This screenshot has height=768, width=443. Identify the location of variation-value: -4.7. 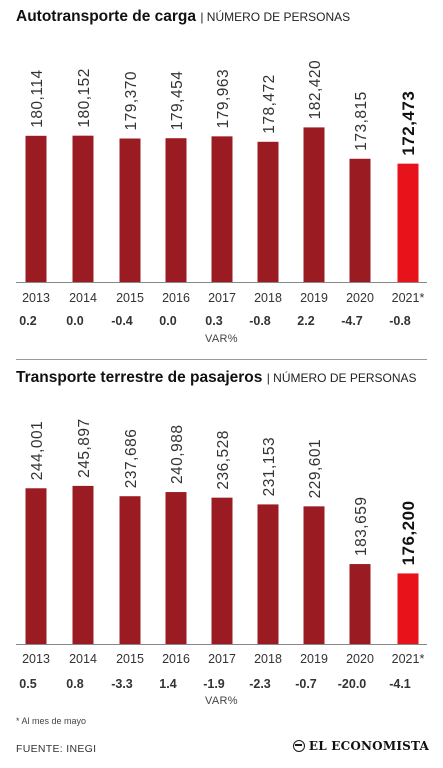
(352, 321).